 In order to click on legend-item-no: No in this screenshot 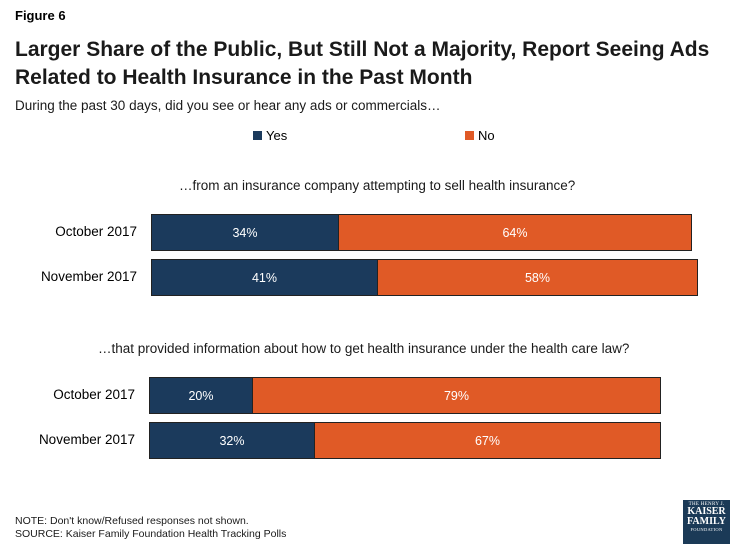, I will do `click(480, 135)`.